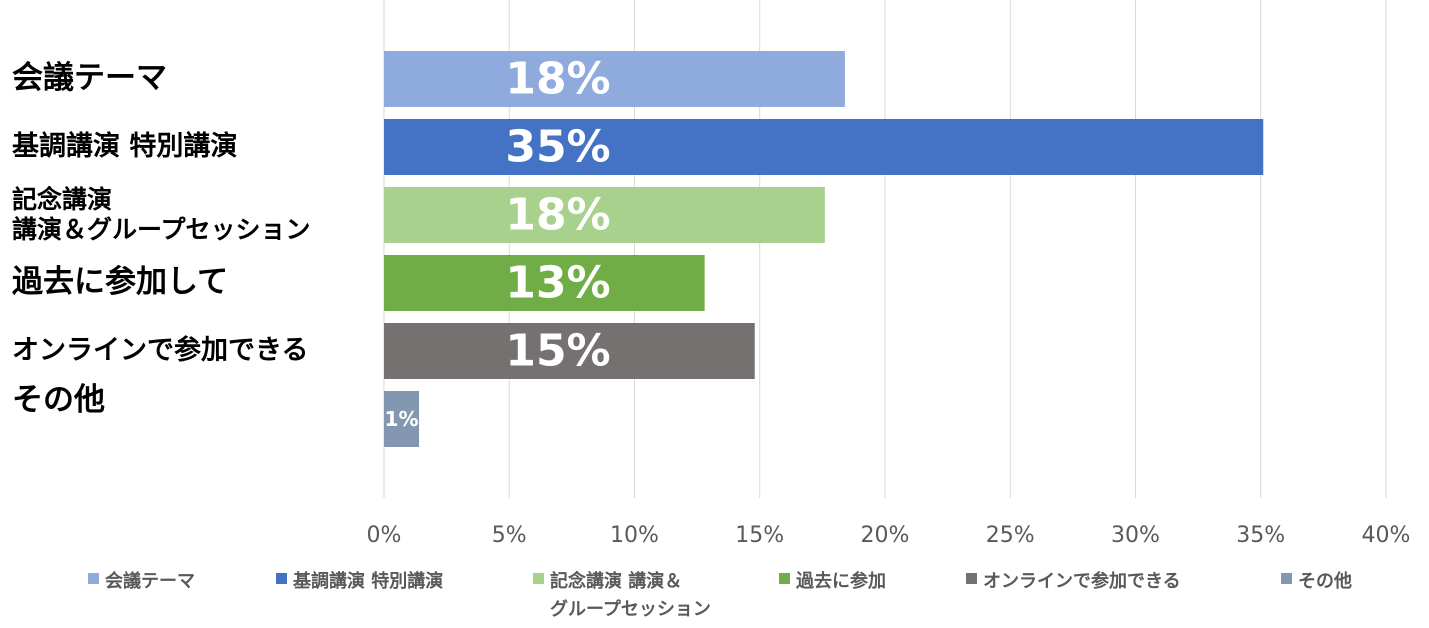  Describe the element at coordinates (120, 282) in the screenshot. I see `category-label: 過去に参加して` at that location.